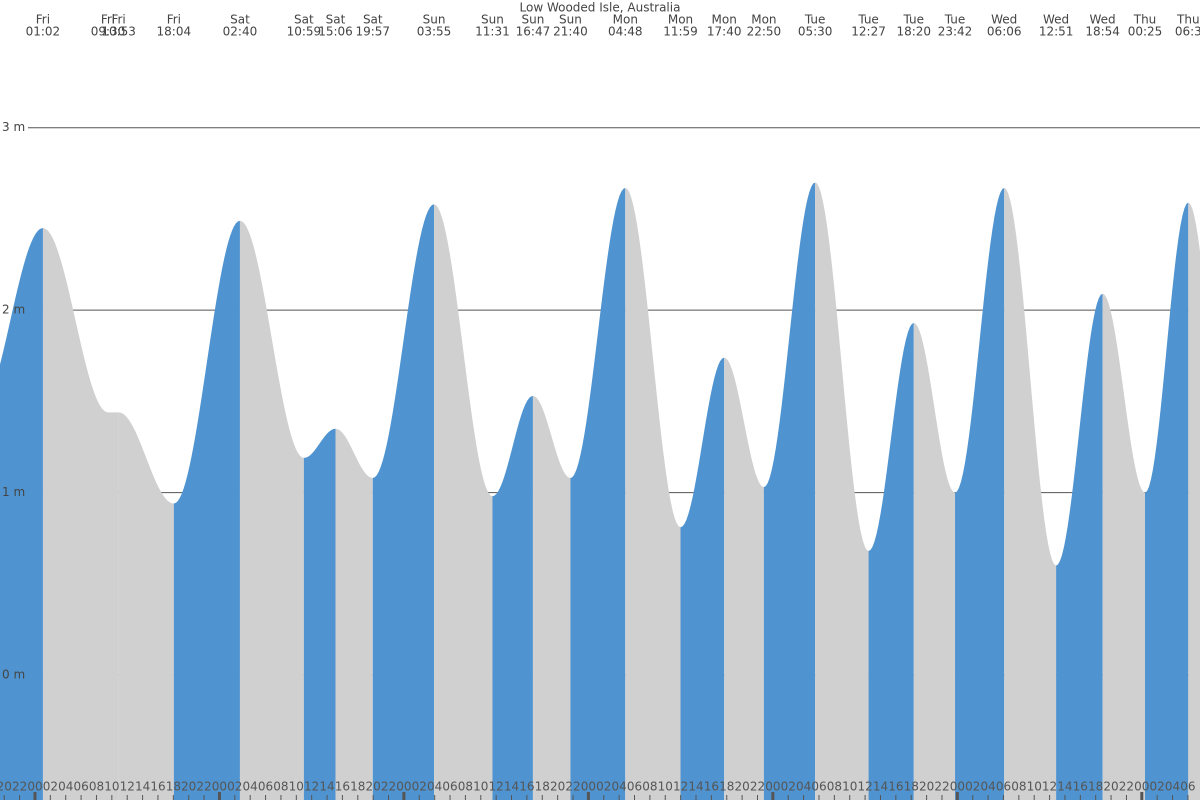 The image size is (1200, 800). I want to click on extreme-time: 01:02, so click(43, 32).